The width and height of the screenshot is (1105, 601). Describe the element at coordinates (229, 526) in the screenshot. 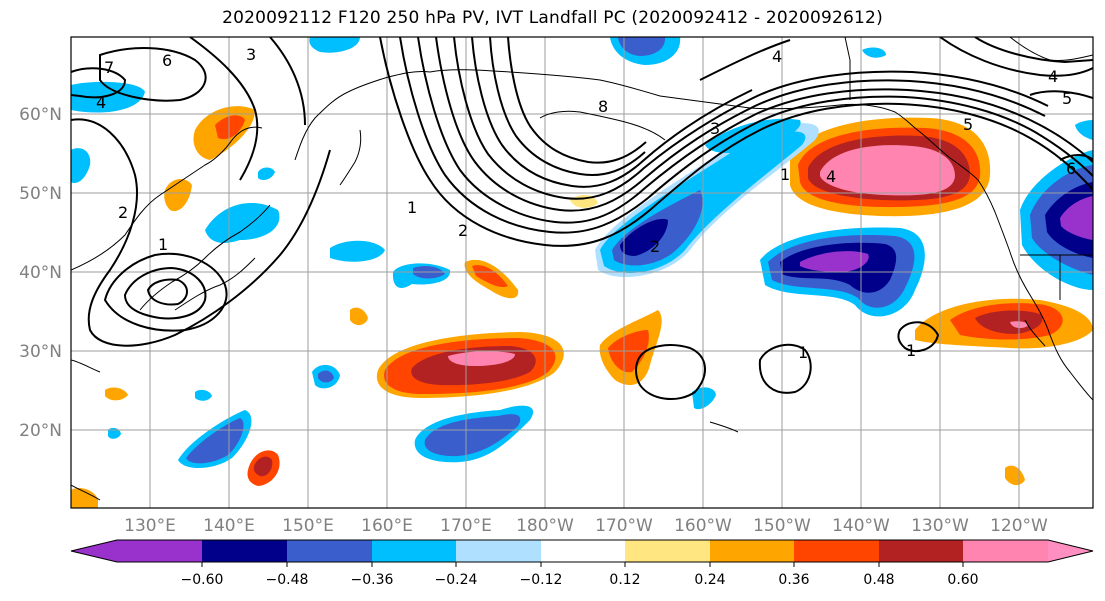

I see `lon-label: 140°E` at that location.